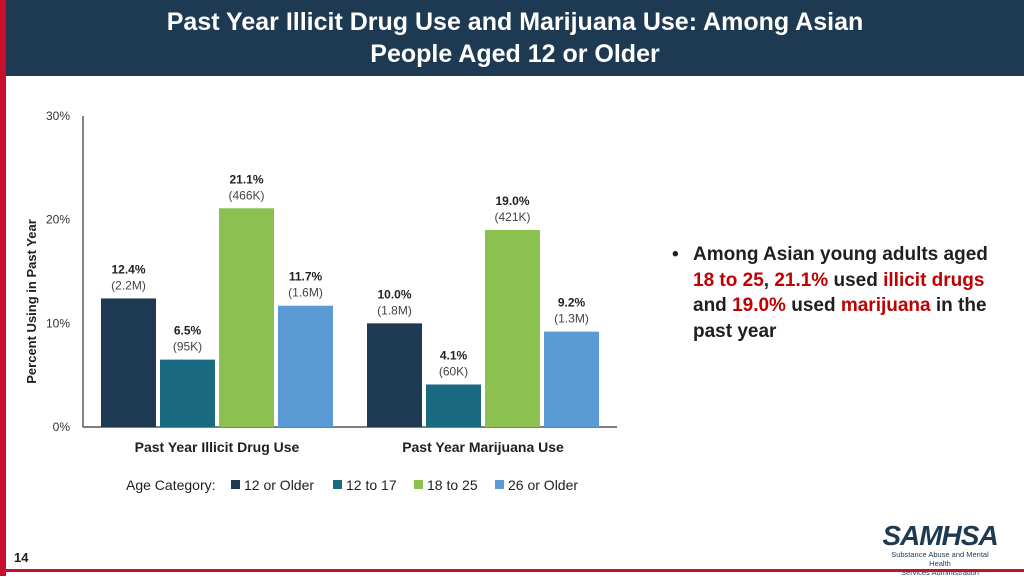  I want to click on data-label-count: (421K), so click(512, 217).